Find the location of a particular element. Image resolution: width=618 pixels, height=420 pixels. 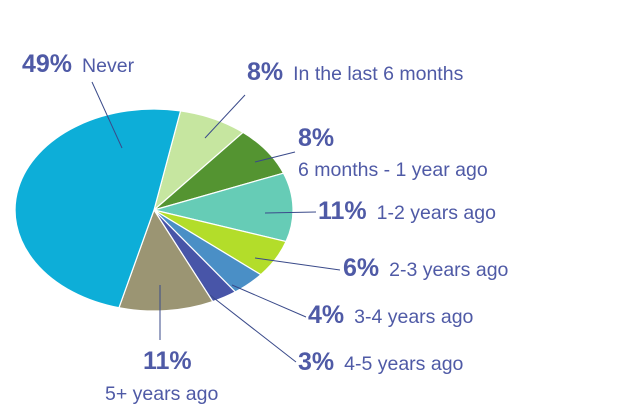

pct-5-plus-years: 11% is located at coordinates (167, 361).